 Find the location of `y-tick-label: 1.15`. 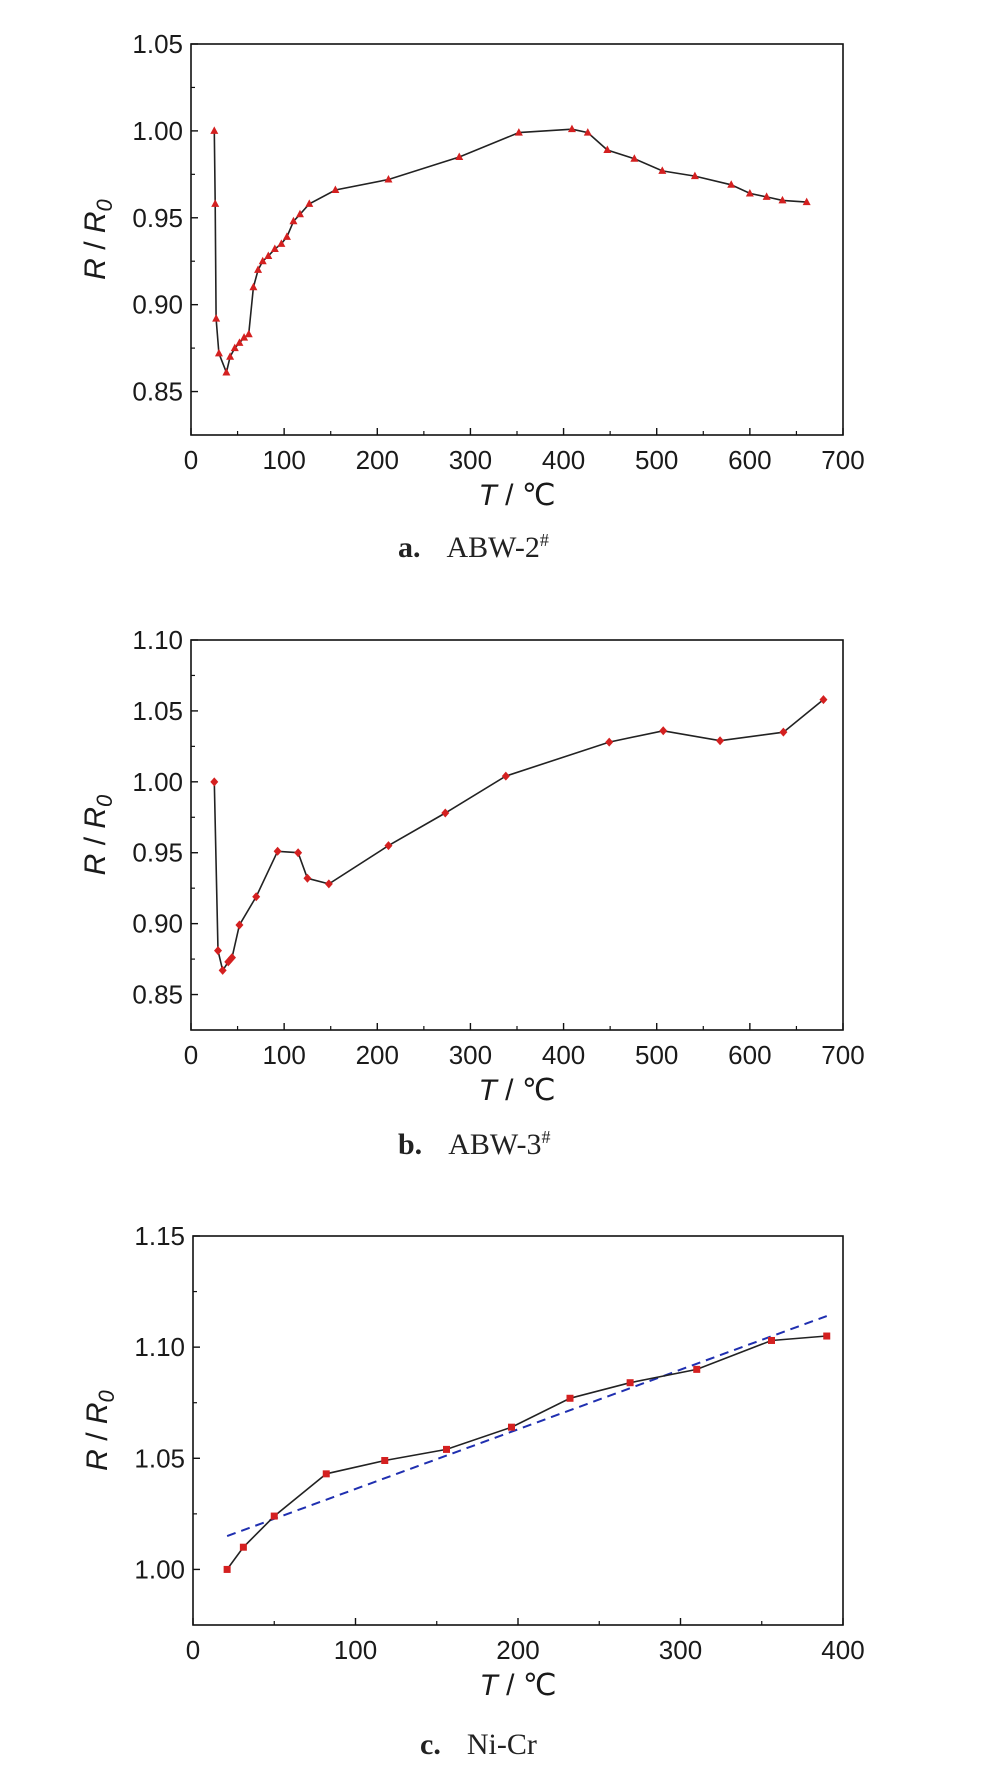

y-tick-label: 1.15 is located at coordinates (159, 1236).